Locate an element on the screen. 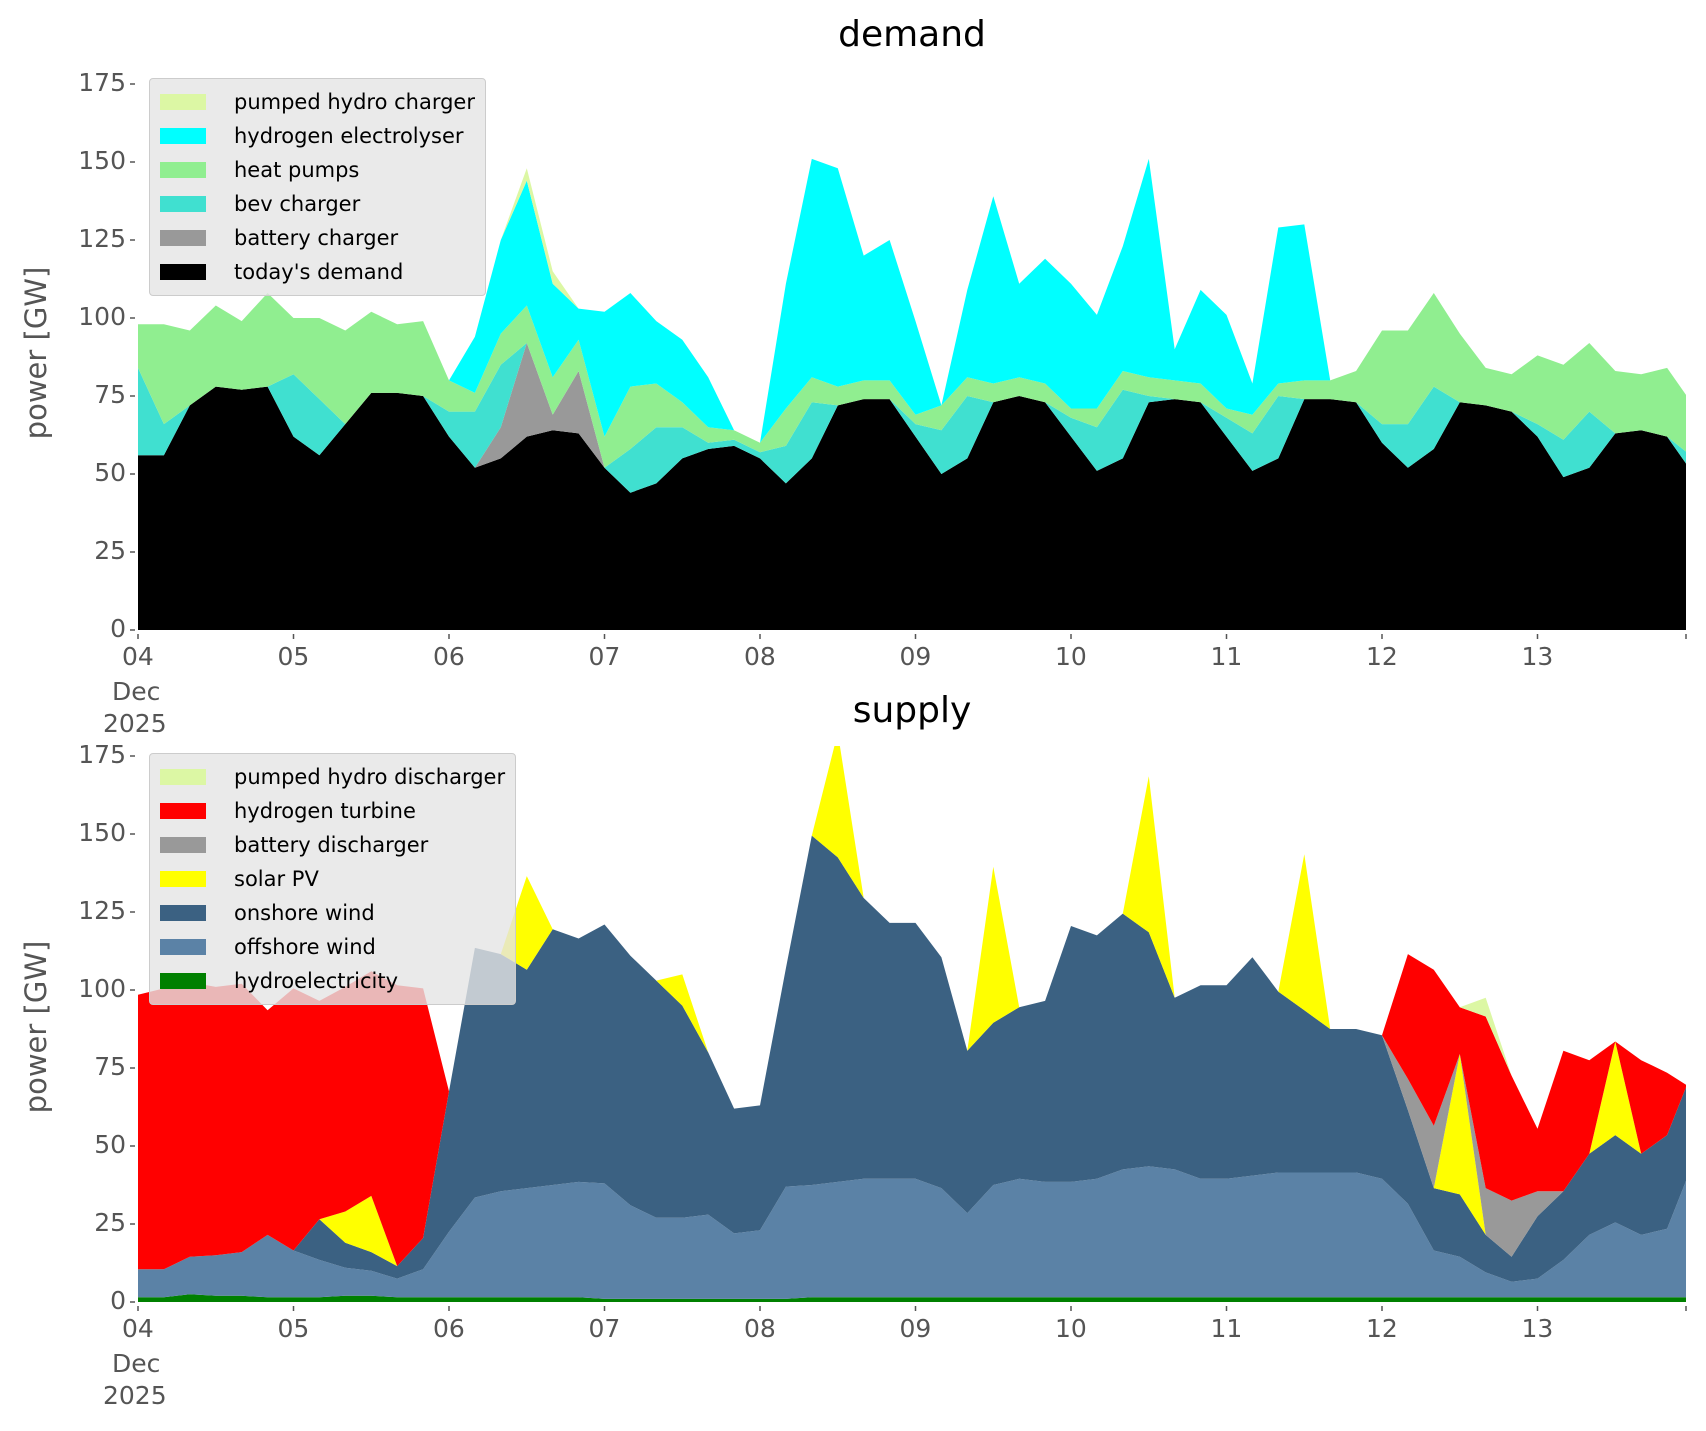 The image size is (1706, 1431). legend-label: hydrogen turbine is located at coordinates (325, 811).